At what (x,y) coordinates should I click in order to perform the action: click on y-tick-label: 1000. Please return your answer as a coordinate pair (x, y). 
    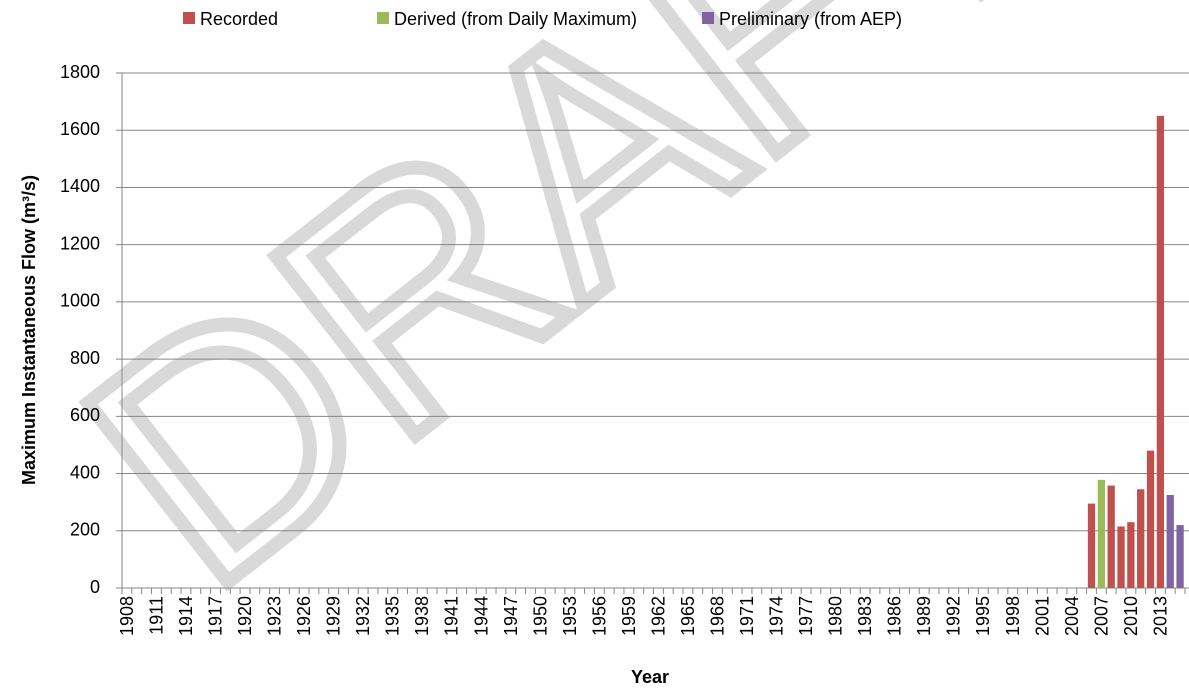
    Looking at the image, I should click on (80, 301).